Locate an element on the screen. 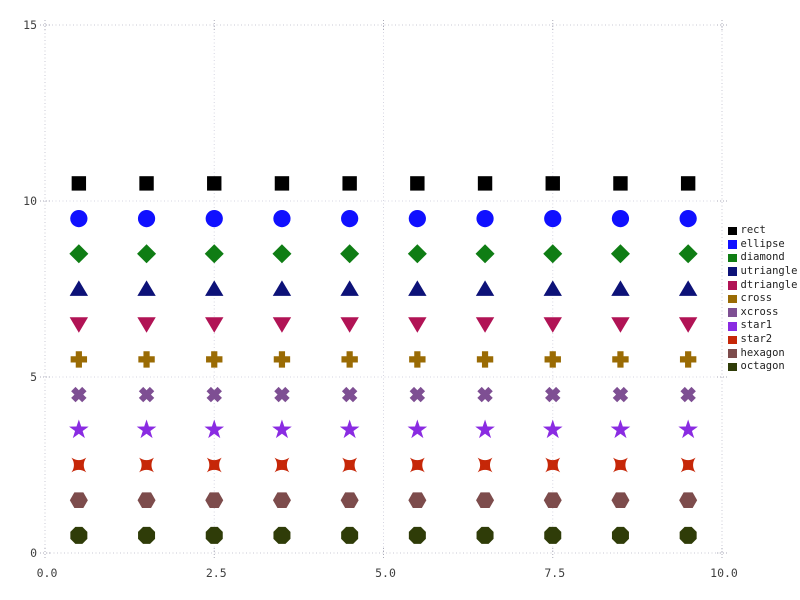  legend-label: rect is located at coordinates (753, 230).